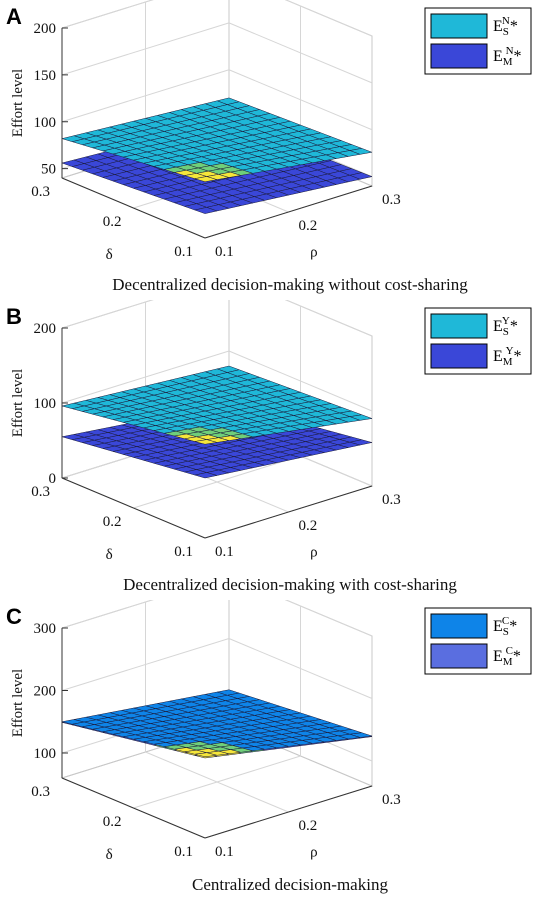  Describe the element at coordinates (507, 56) in the screenshot. I see `legend-label: EMN*` at that location.